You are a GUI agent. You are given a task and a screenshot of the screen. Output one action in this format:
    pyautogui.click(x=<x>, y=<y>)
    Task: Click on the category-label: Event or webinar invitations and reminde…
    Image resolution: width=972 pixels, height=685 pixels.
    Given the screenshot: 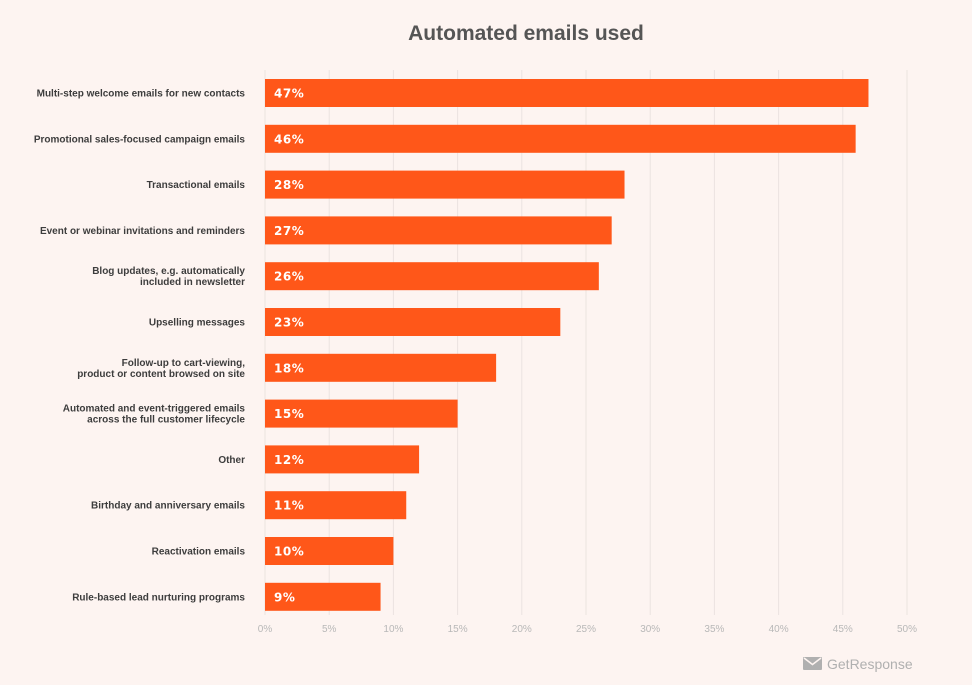 What is the action you would take?
    pyautogui.click(x=142, y=231)
    